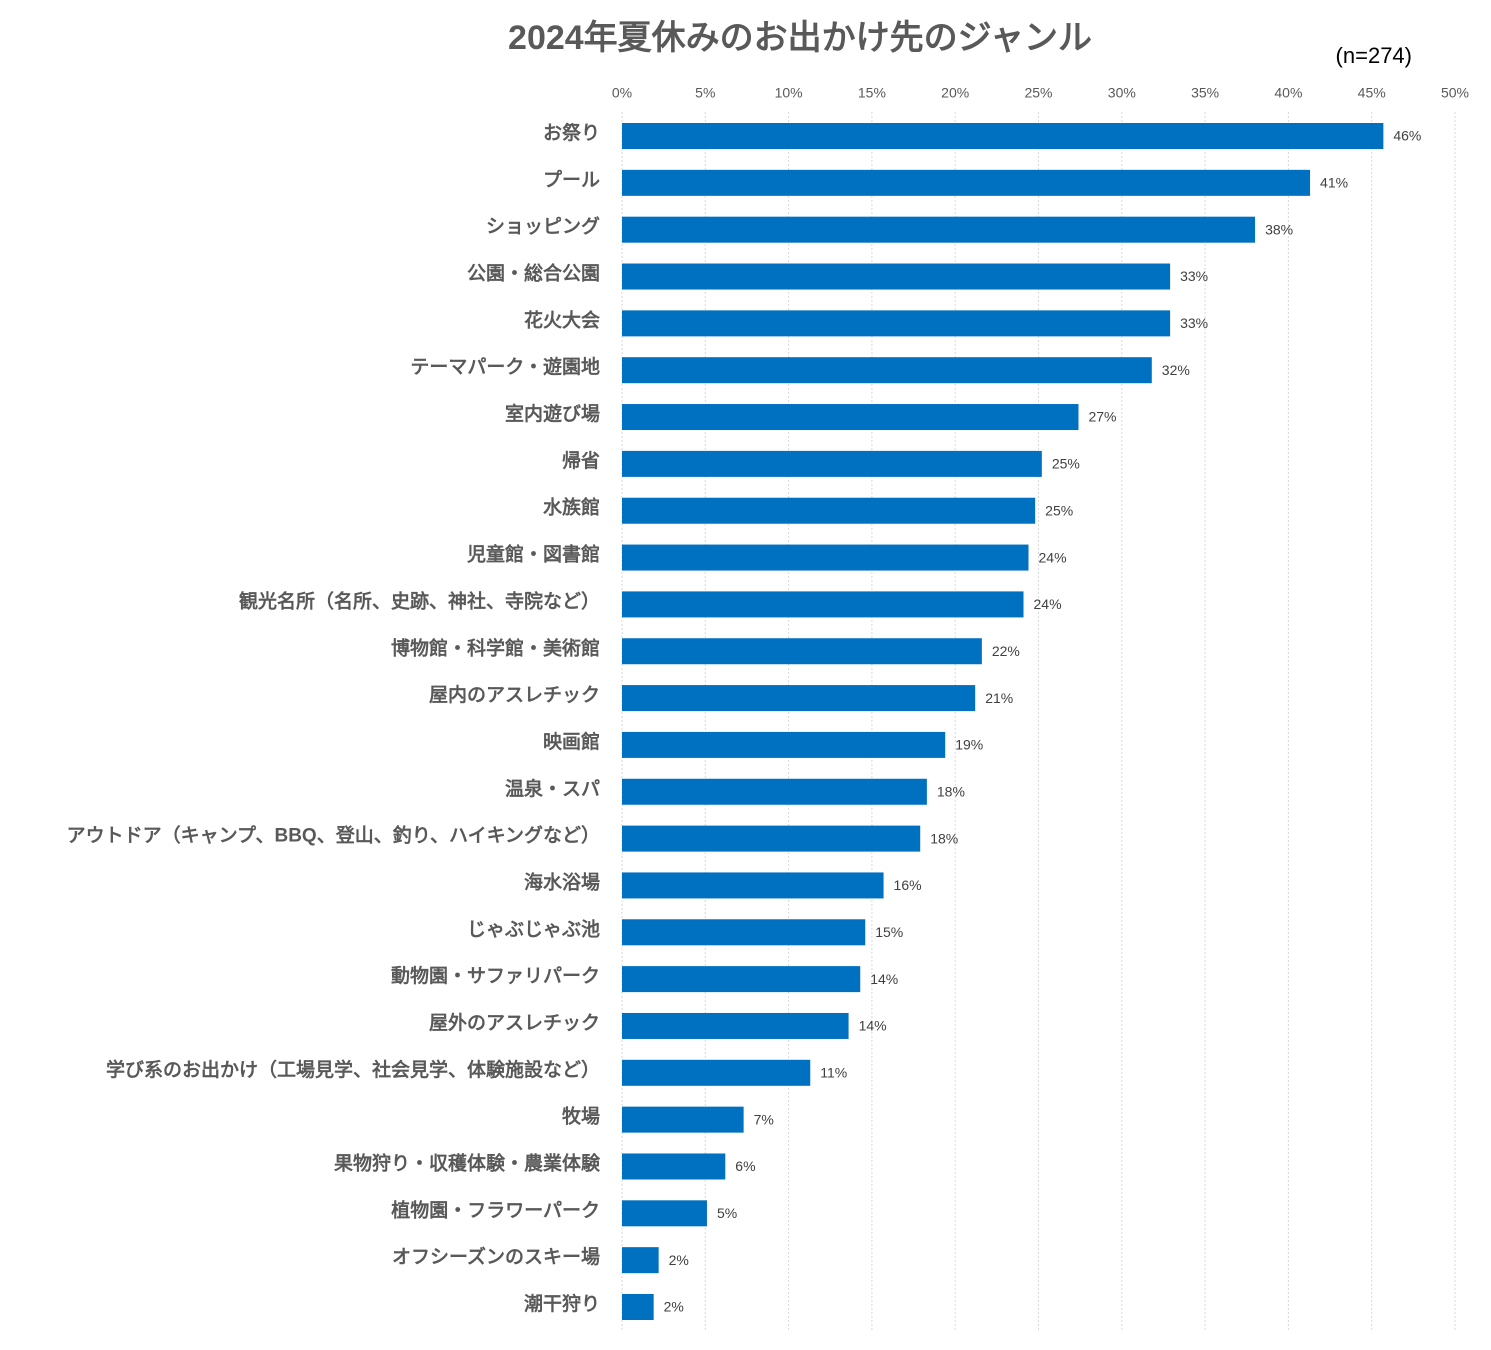  Describe the element at coordinates (495, 647) in the screenshot. I see `category-label: 博物館・科学館・美術館` at that location.